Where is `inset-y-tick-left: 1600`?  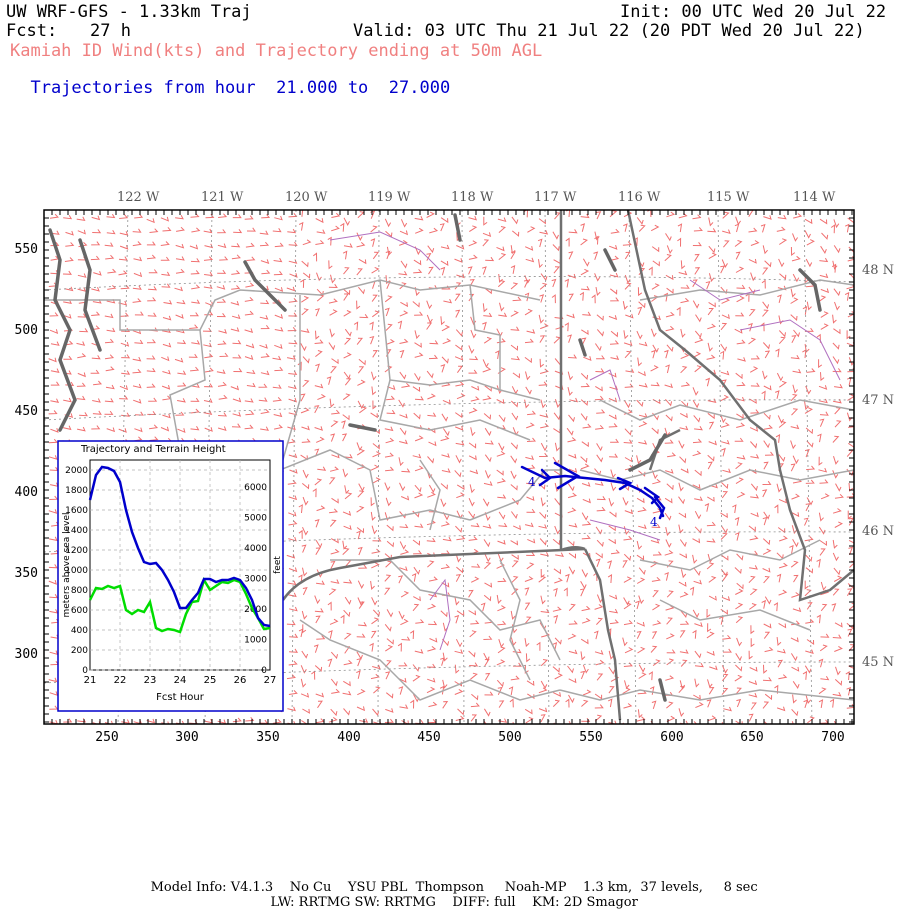 inset-y-tick-left: 1600 is located at coordinates (76, 511).